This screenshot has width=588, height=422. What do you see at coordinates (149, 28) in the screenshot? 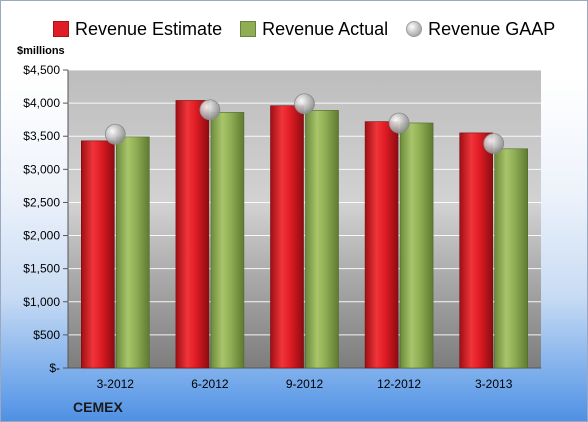
I see `legend-label: Revenue Estimate` at bounding box center [149, 28].